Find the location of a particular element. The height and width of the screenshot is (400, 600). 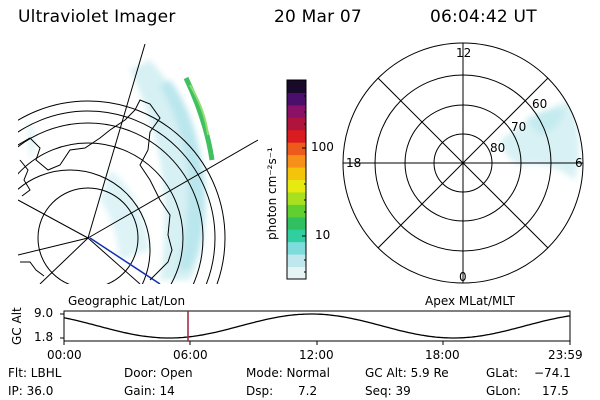

colorbar-tick-10: 10 is located at coordinates (323, 235).